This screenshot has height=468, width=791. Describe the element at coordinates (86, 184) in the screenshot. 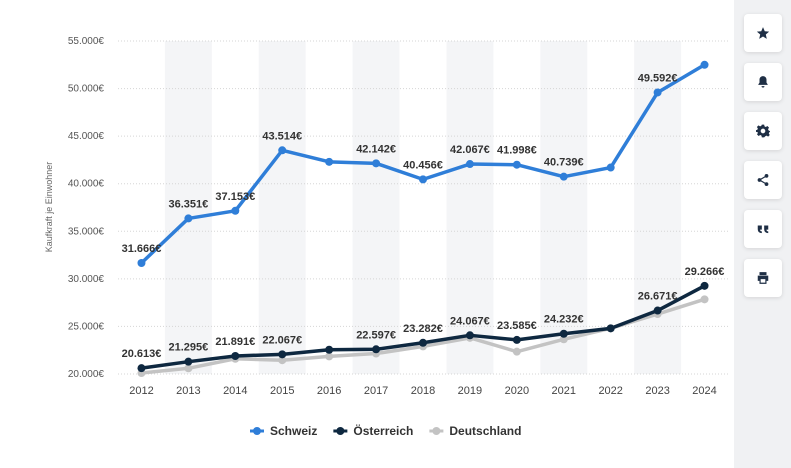

I see `y-tick-label: 40.000€` at that location.